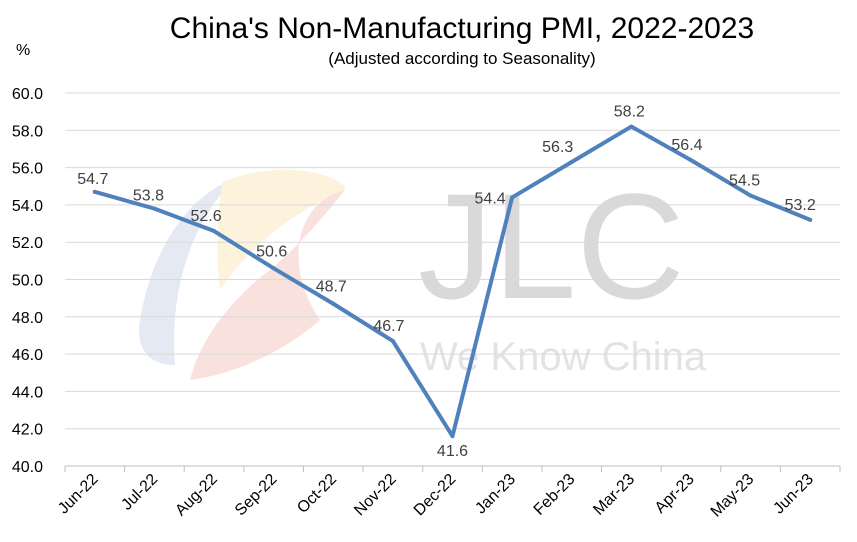 The width and height of the screenshot is (857, 542). I want to click on y-tick-label: 40.0, so click(27, 467).